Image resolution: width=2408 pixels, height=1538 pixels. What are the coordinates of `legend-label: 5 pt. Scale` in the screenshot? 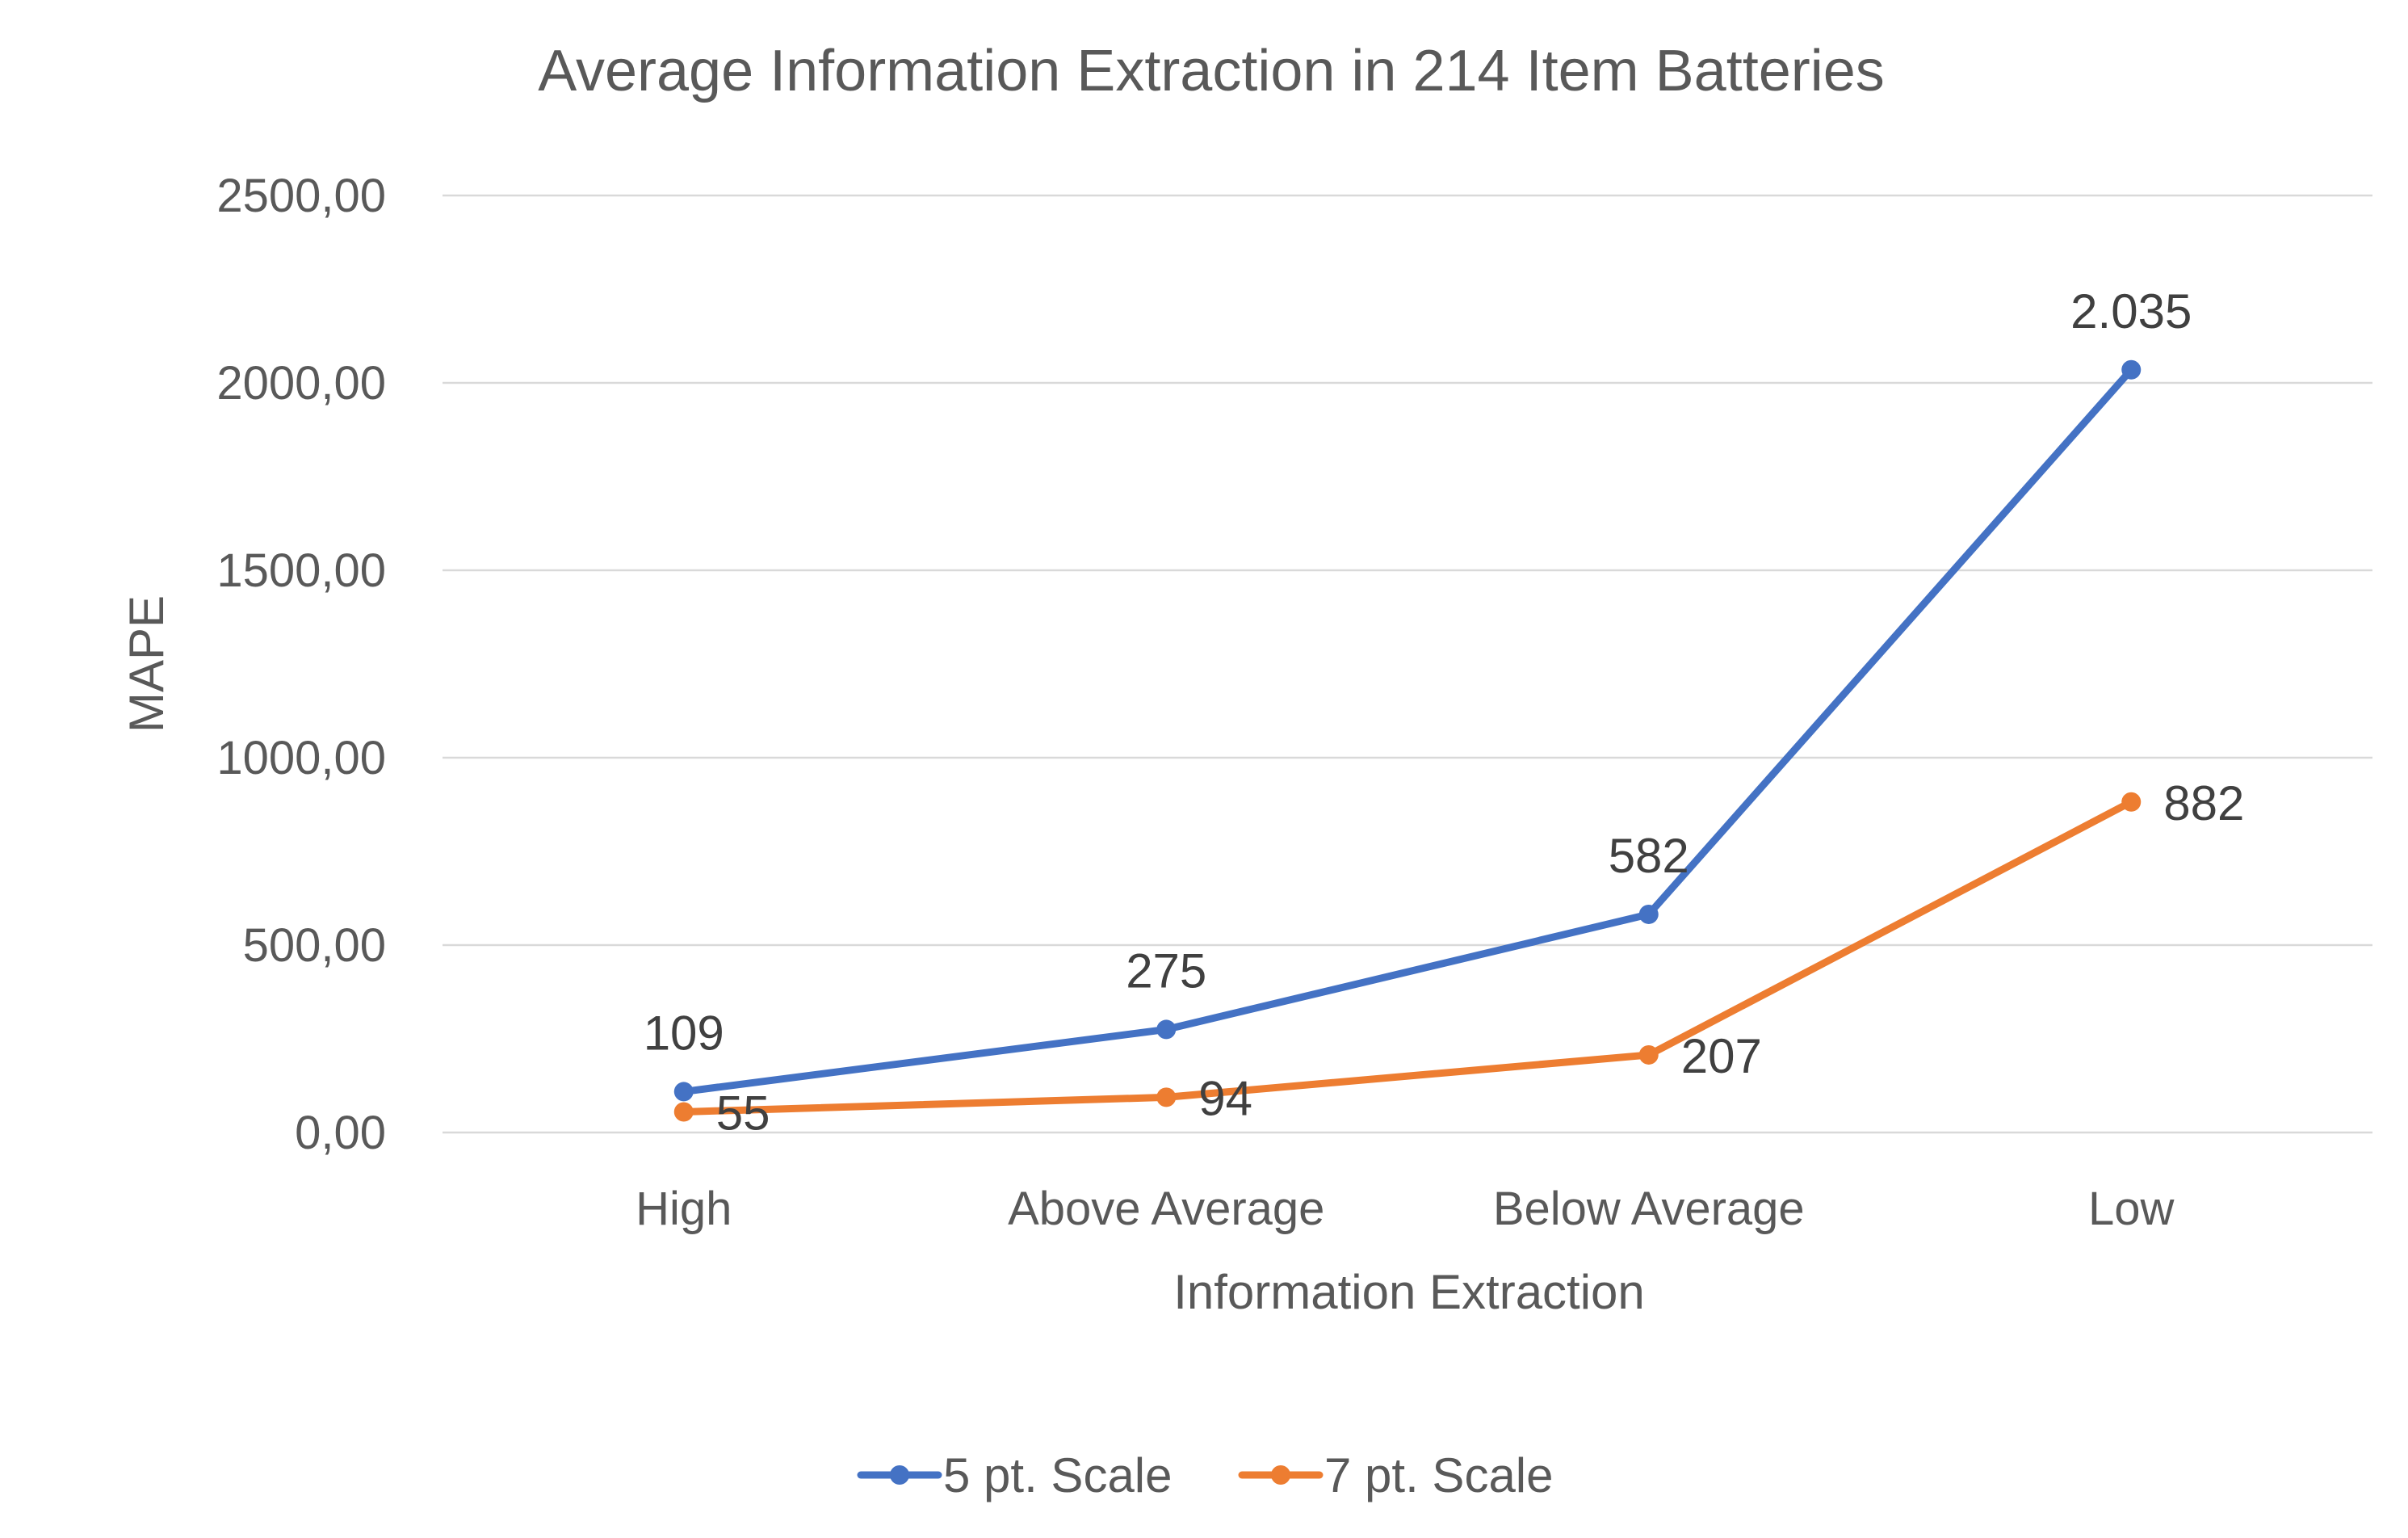 It's located at (1058, 1475).